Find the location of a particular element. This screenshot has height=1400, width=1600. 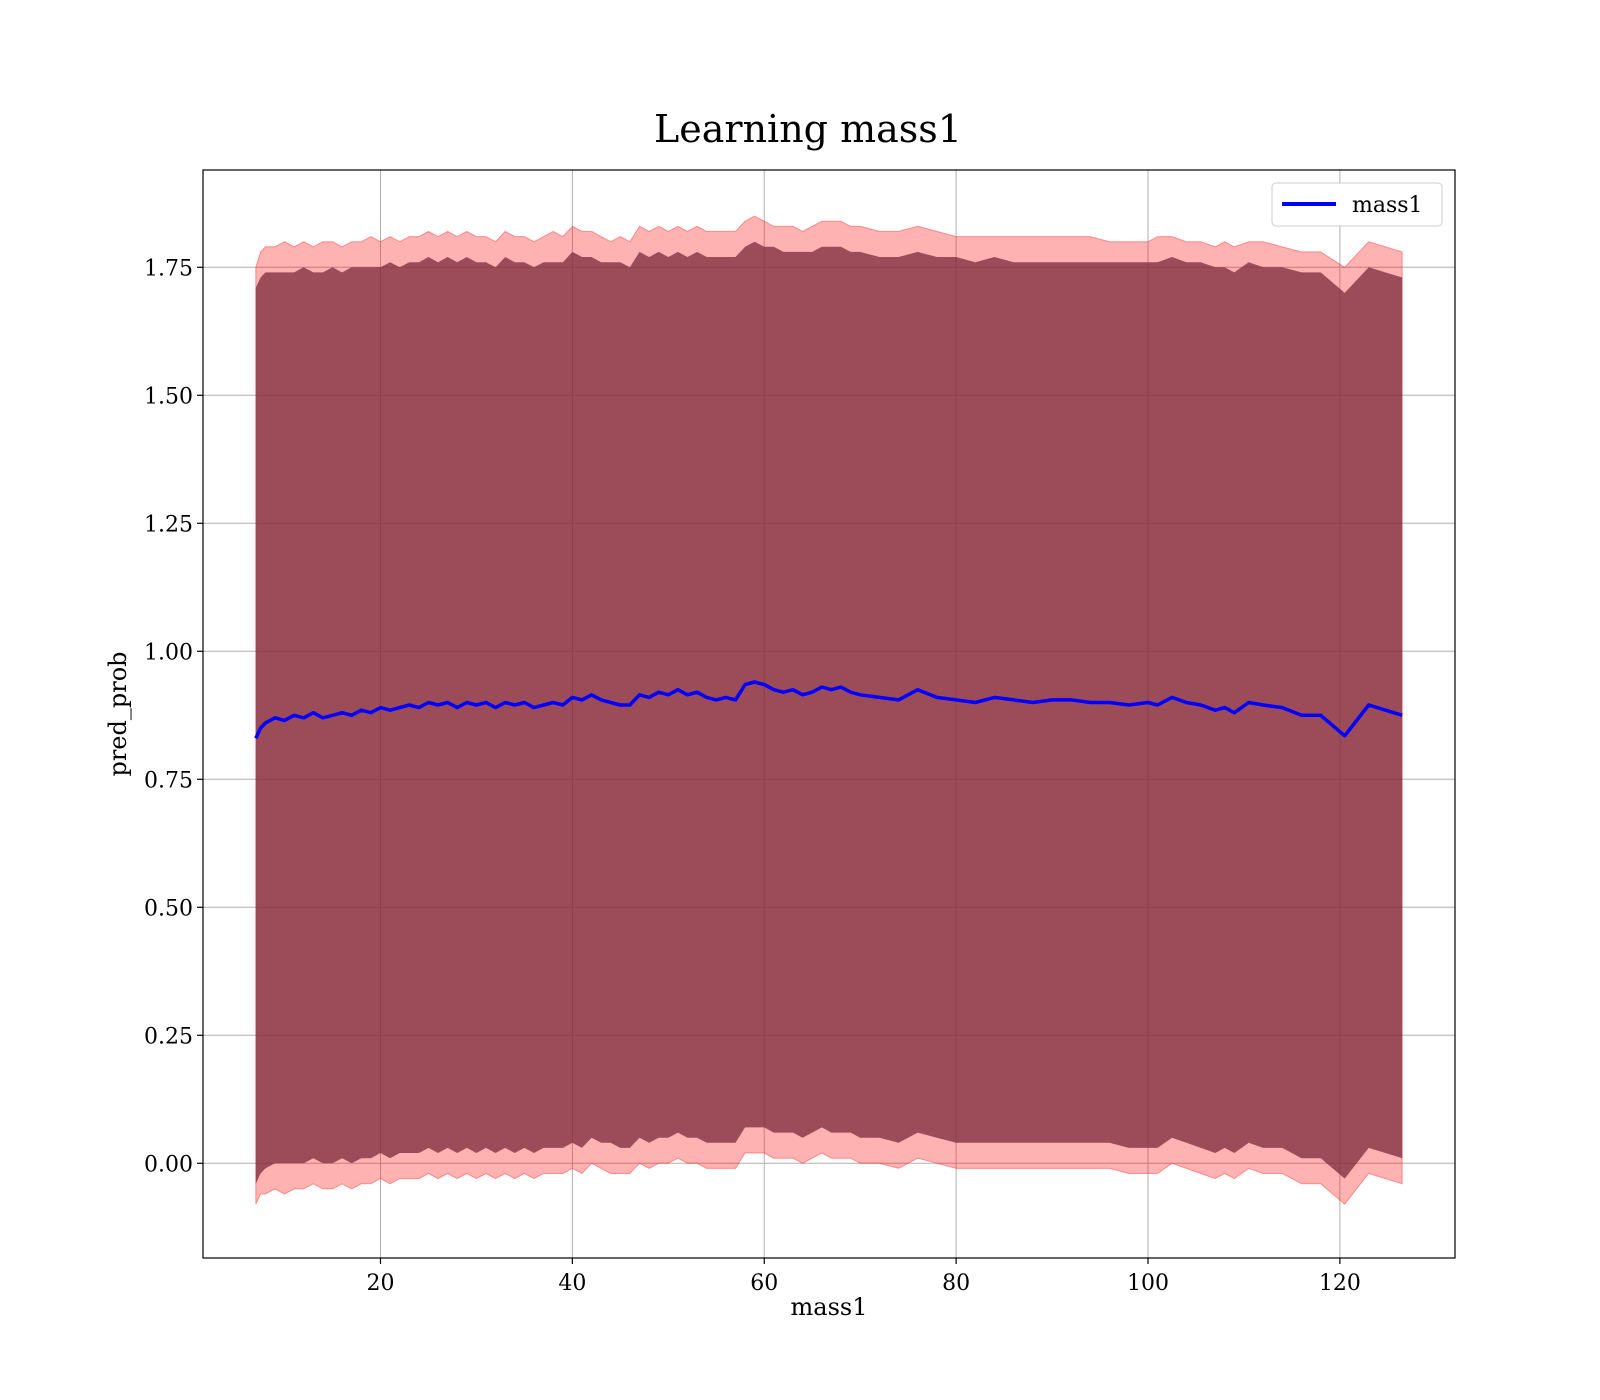

x-tick-label: 60 is located at coordinates (764, 1283).